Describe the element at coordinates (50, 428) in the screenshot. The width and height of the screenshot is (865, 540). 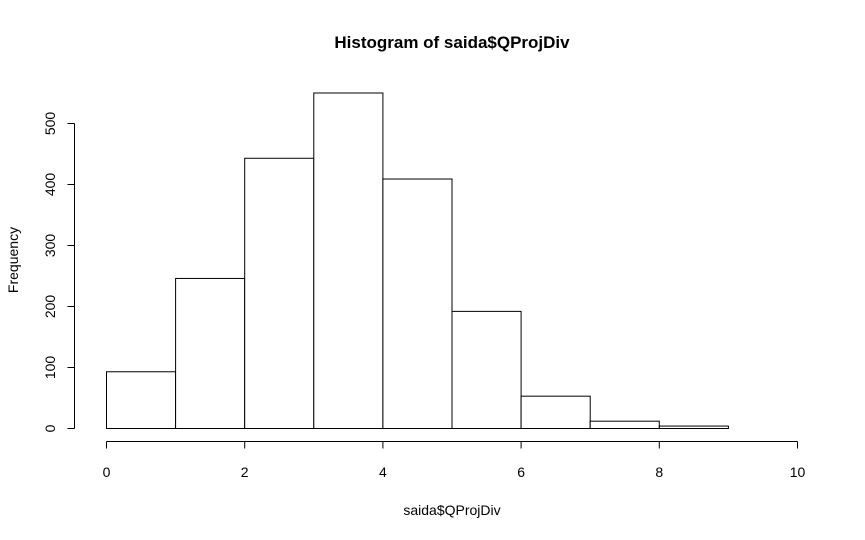
I see `y-tick-label: 0` at that location.